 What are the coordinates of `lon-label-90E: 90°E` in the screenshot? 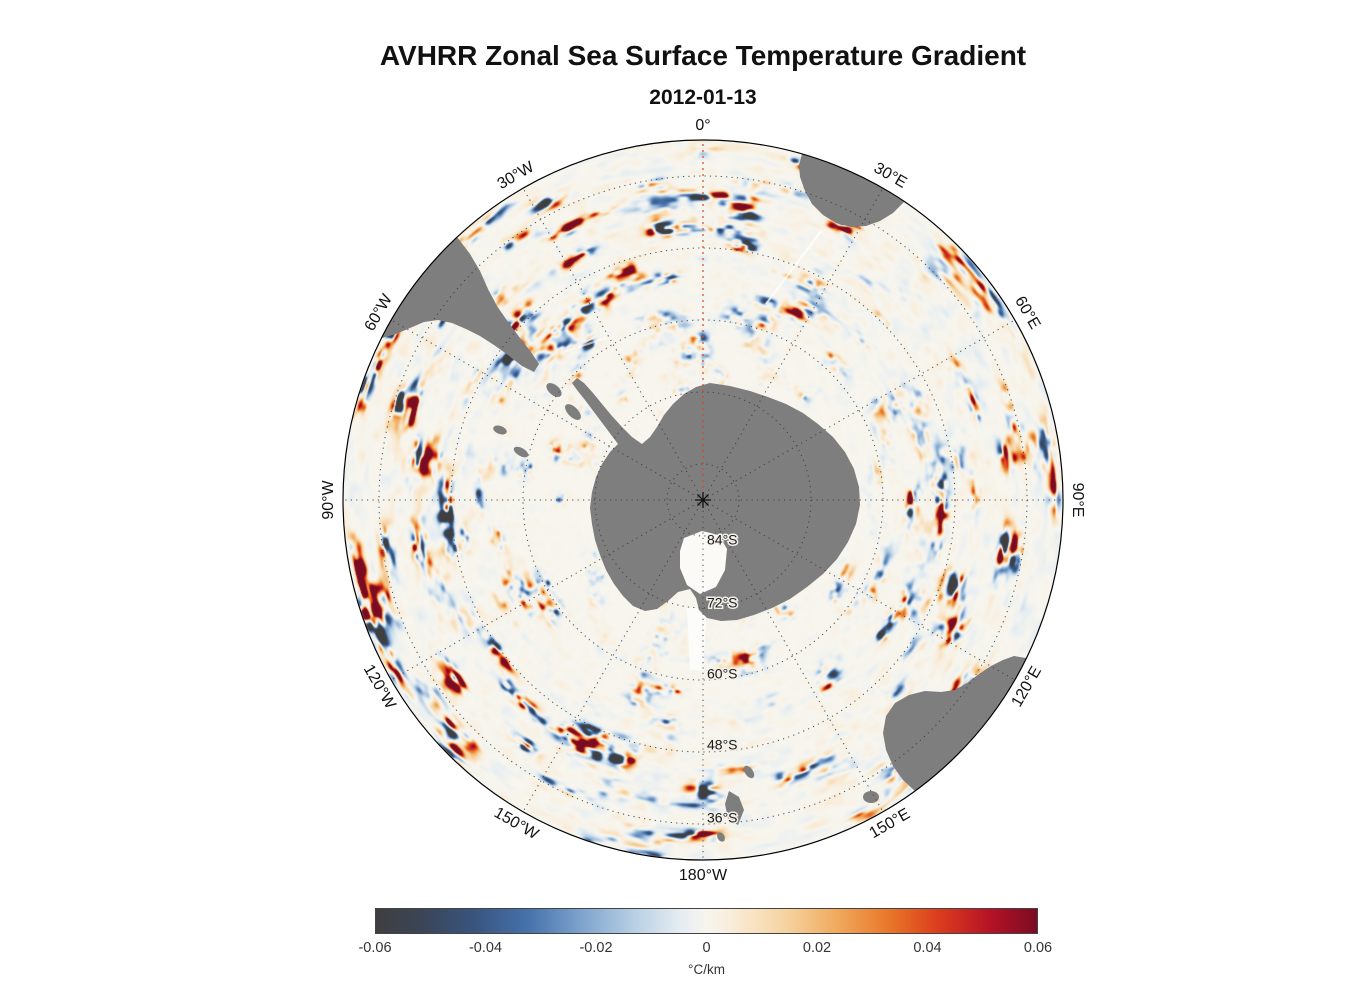 It's located at (1077, 500).